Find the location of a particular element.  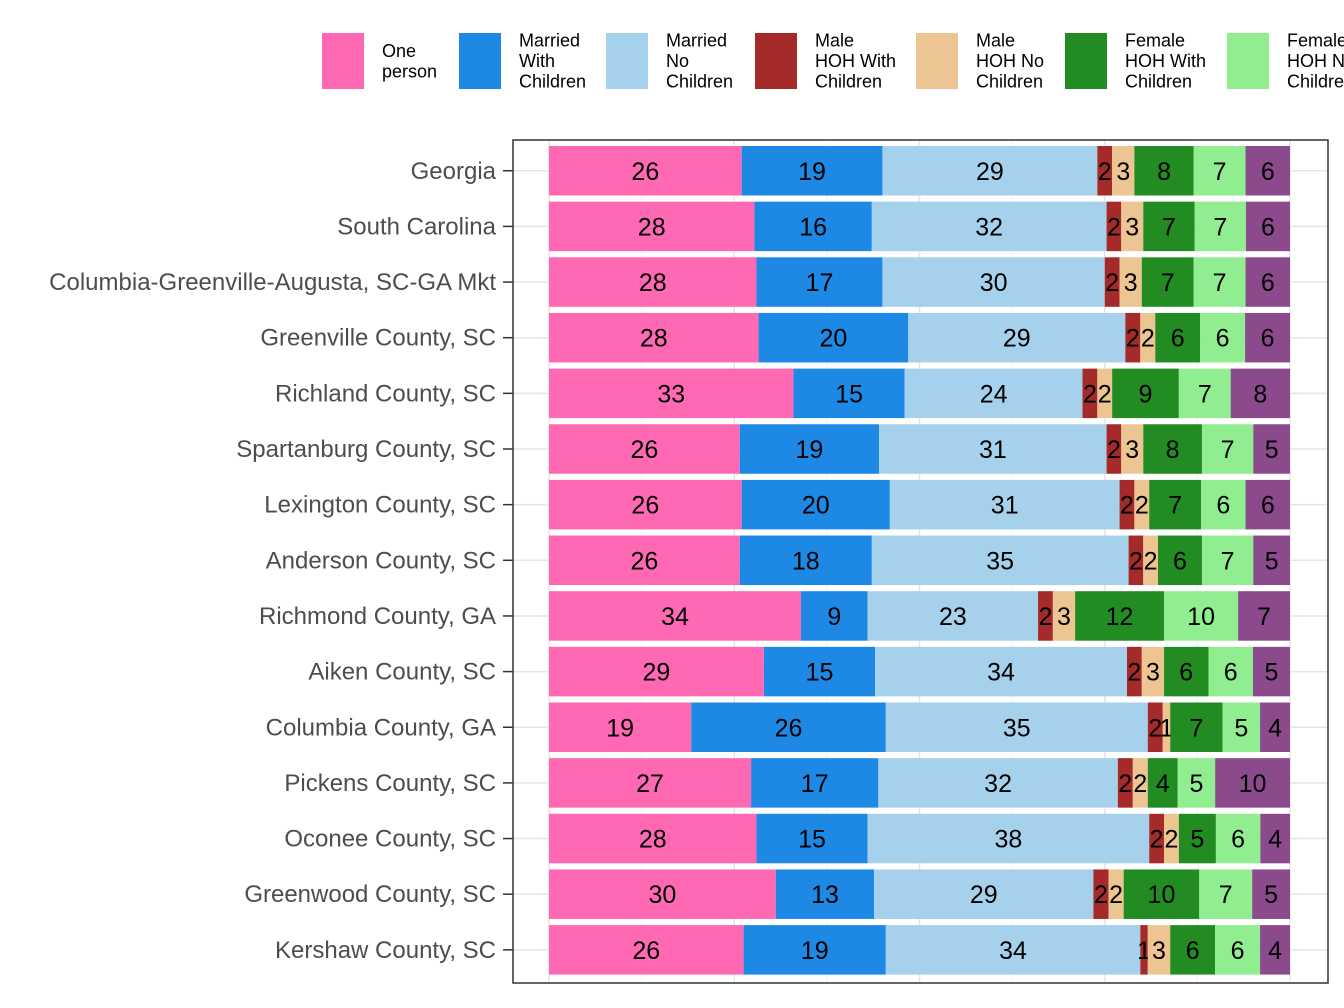

bar-value-label: 26 is located at coordinates (644, 561).